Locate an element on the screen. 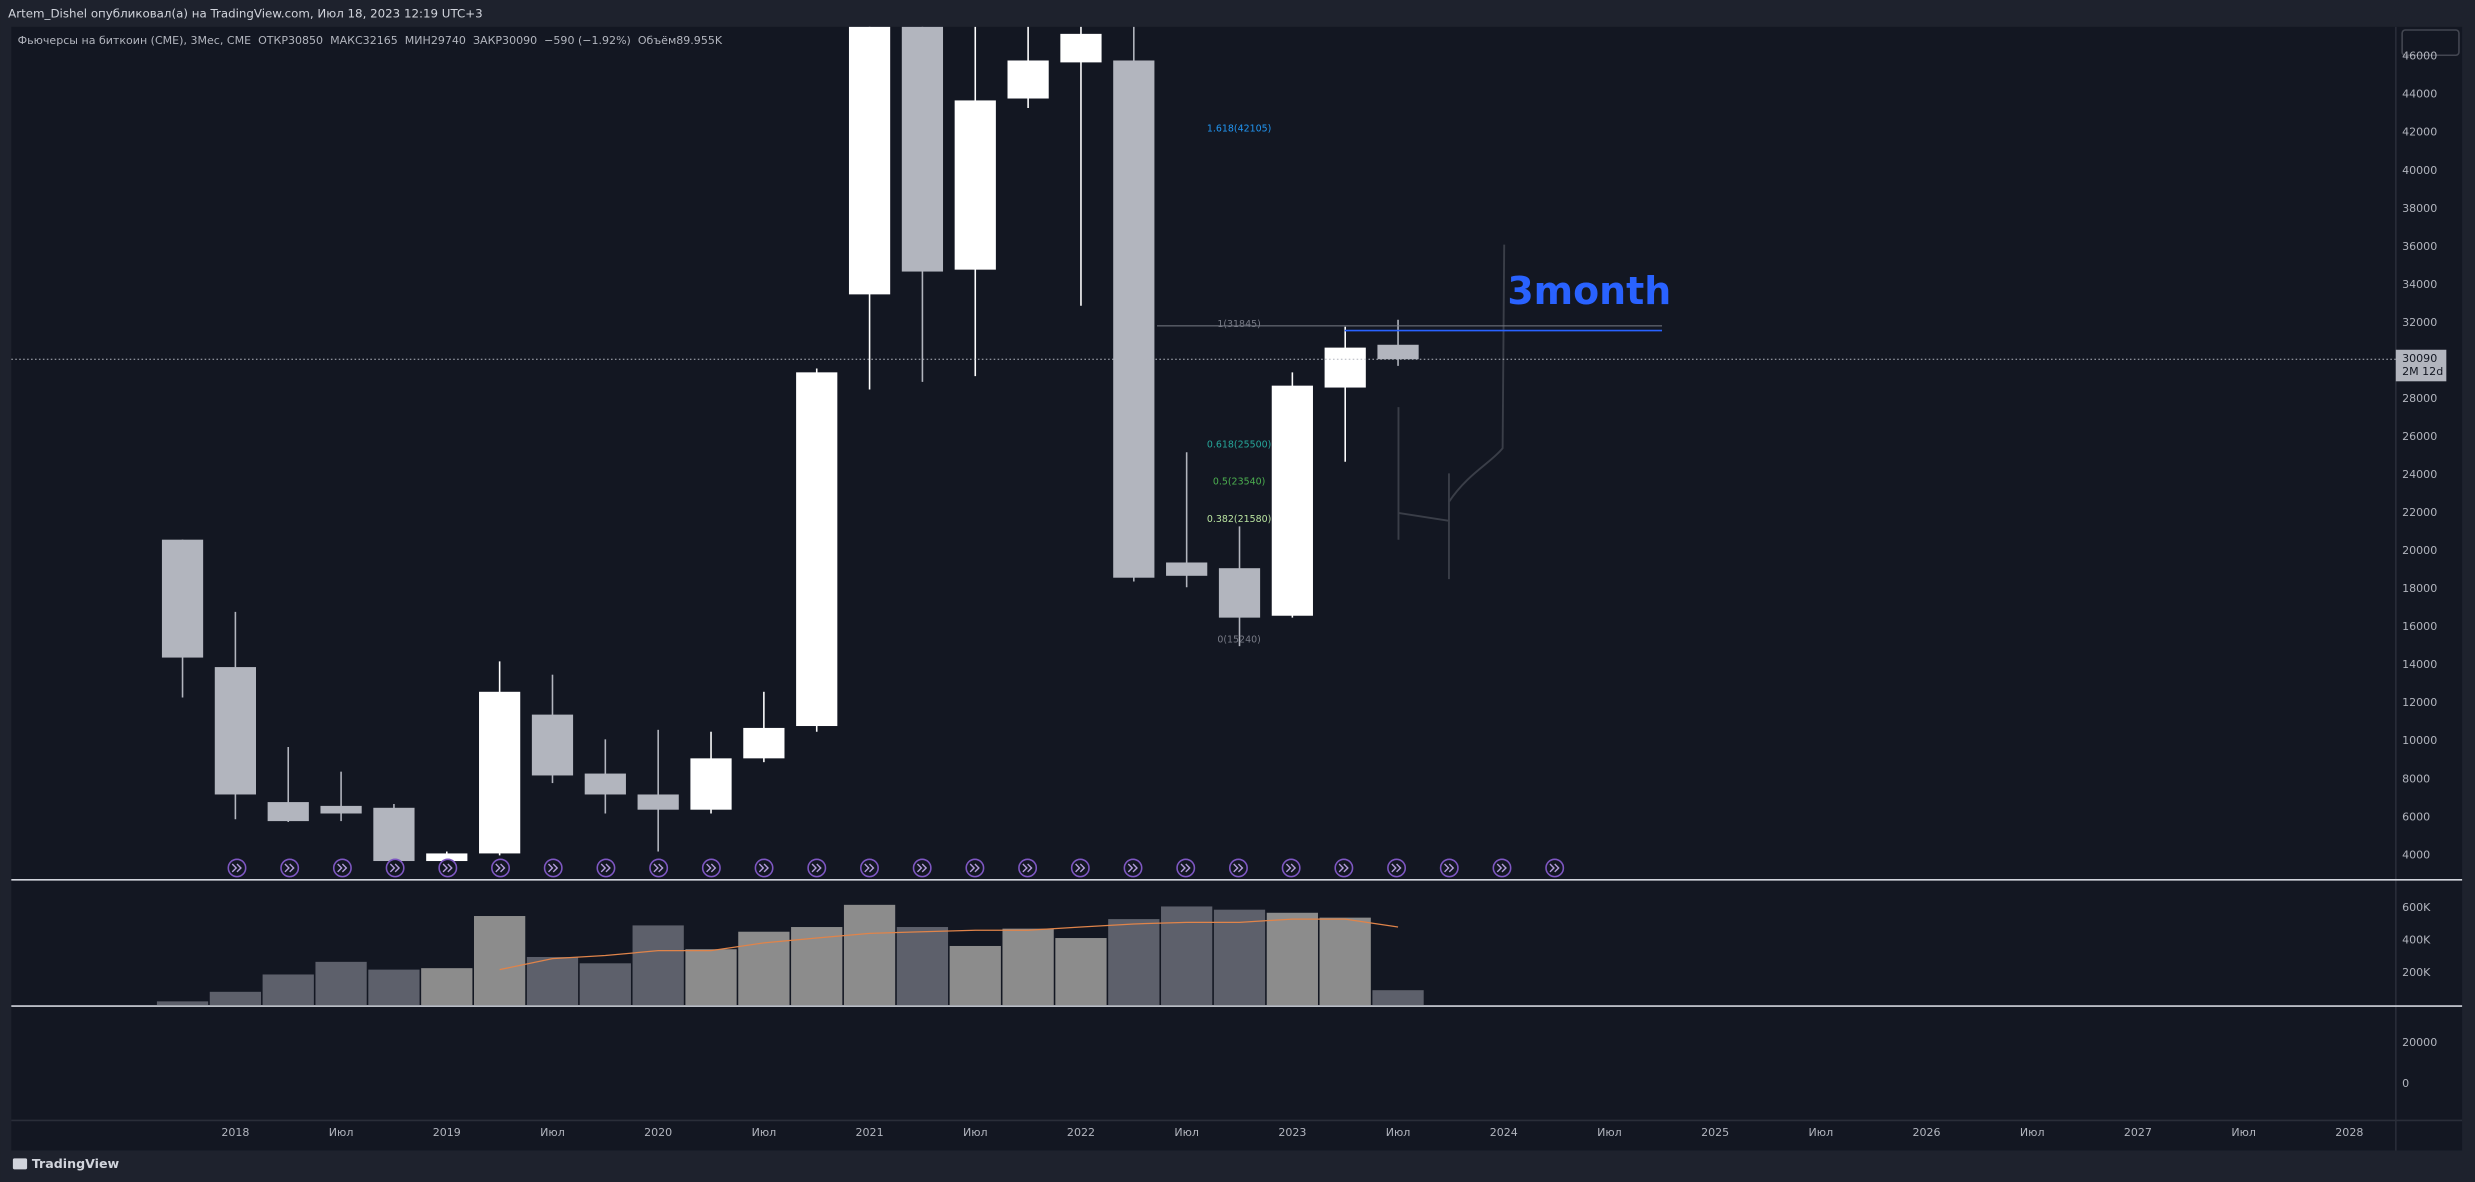 This screenshot has width=2475, height=1182. x-tick-label: 2023 is located at coordinates (1292, 1132).